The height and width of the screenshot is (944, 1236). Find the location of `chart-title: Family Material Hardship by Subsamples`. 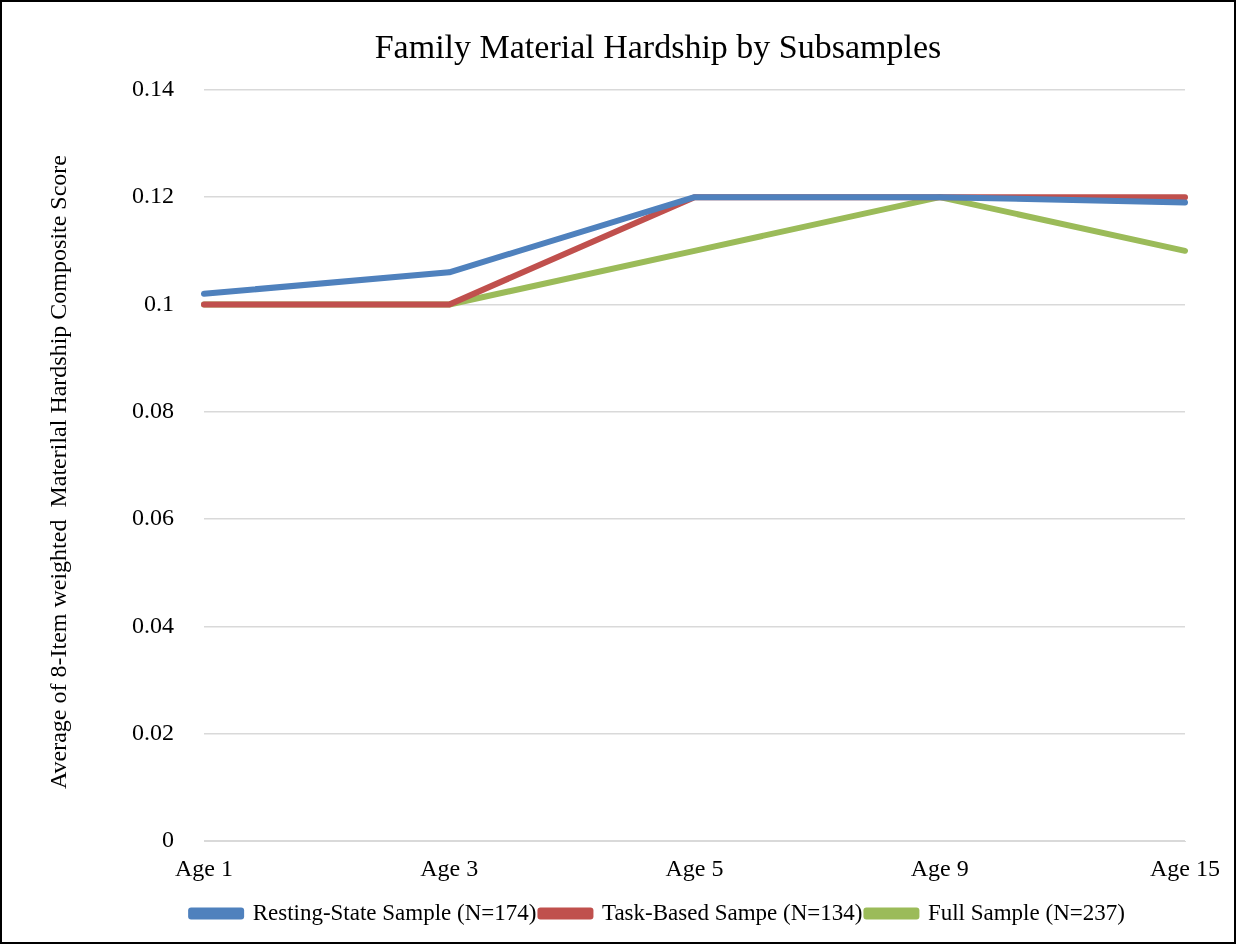

chart-title: Family Material Hardship by Subsamples is located at coordinates (658, 47).